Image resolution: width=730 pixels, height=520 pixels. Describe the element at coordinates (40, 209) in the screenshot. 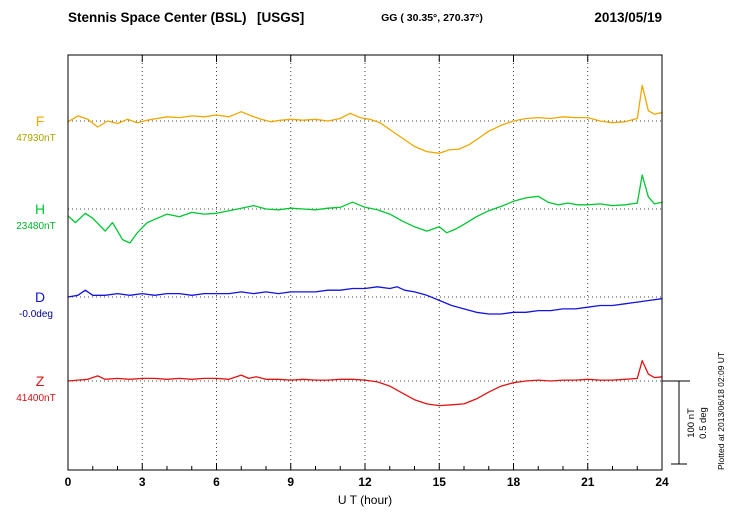

I see `series-label-H: H` at that location.